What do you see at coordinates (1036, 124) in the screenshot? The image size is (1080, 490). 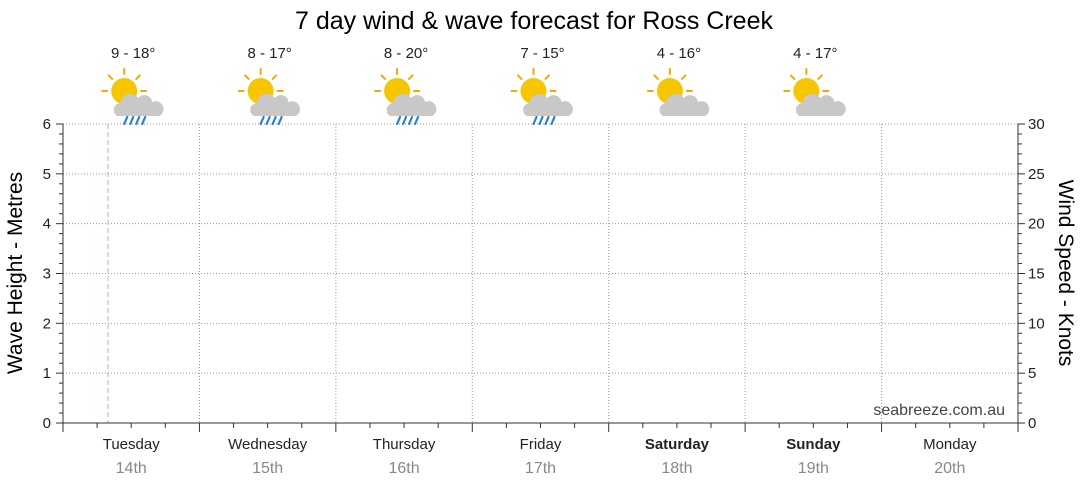 I see `right-tick-label: 30` at bounding box center [1036, 124].